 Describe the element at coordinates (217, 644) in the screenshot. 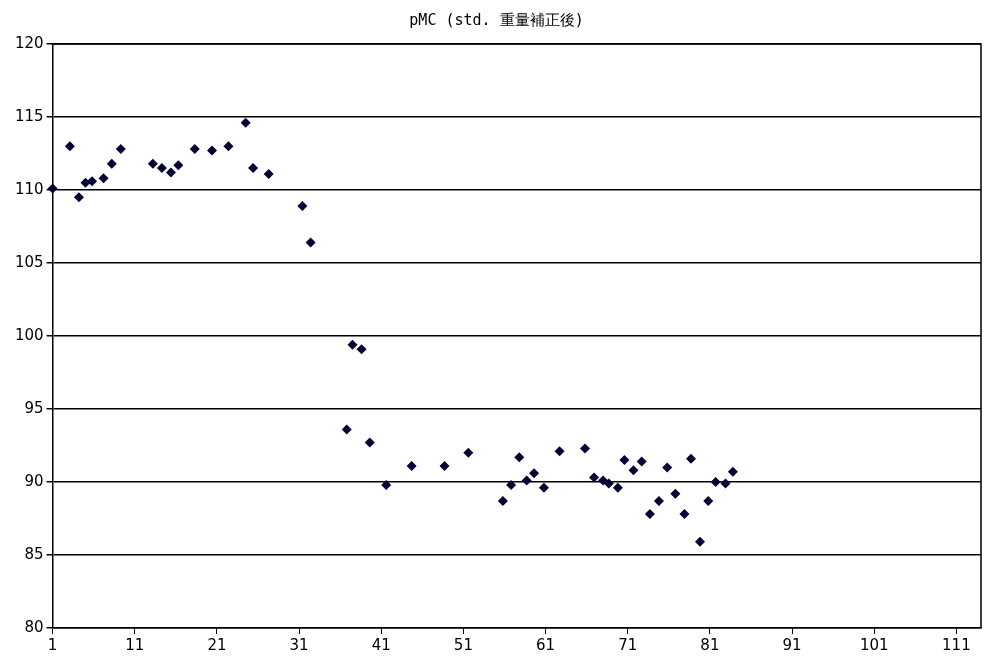

I see `x-tick-label: 21` at that location.